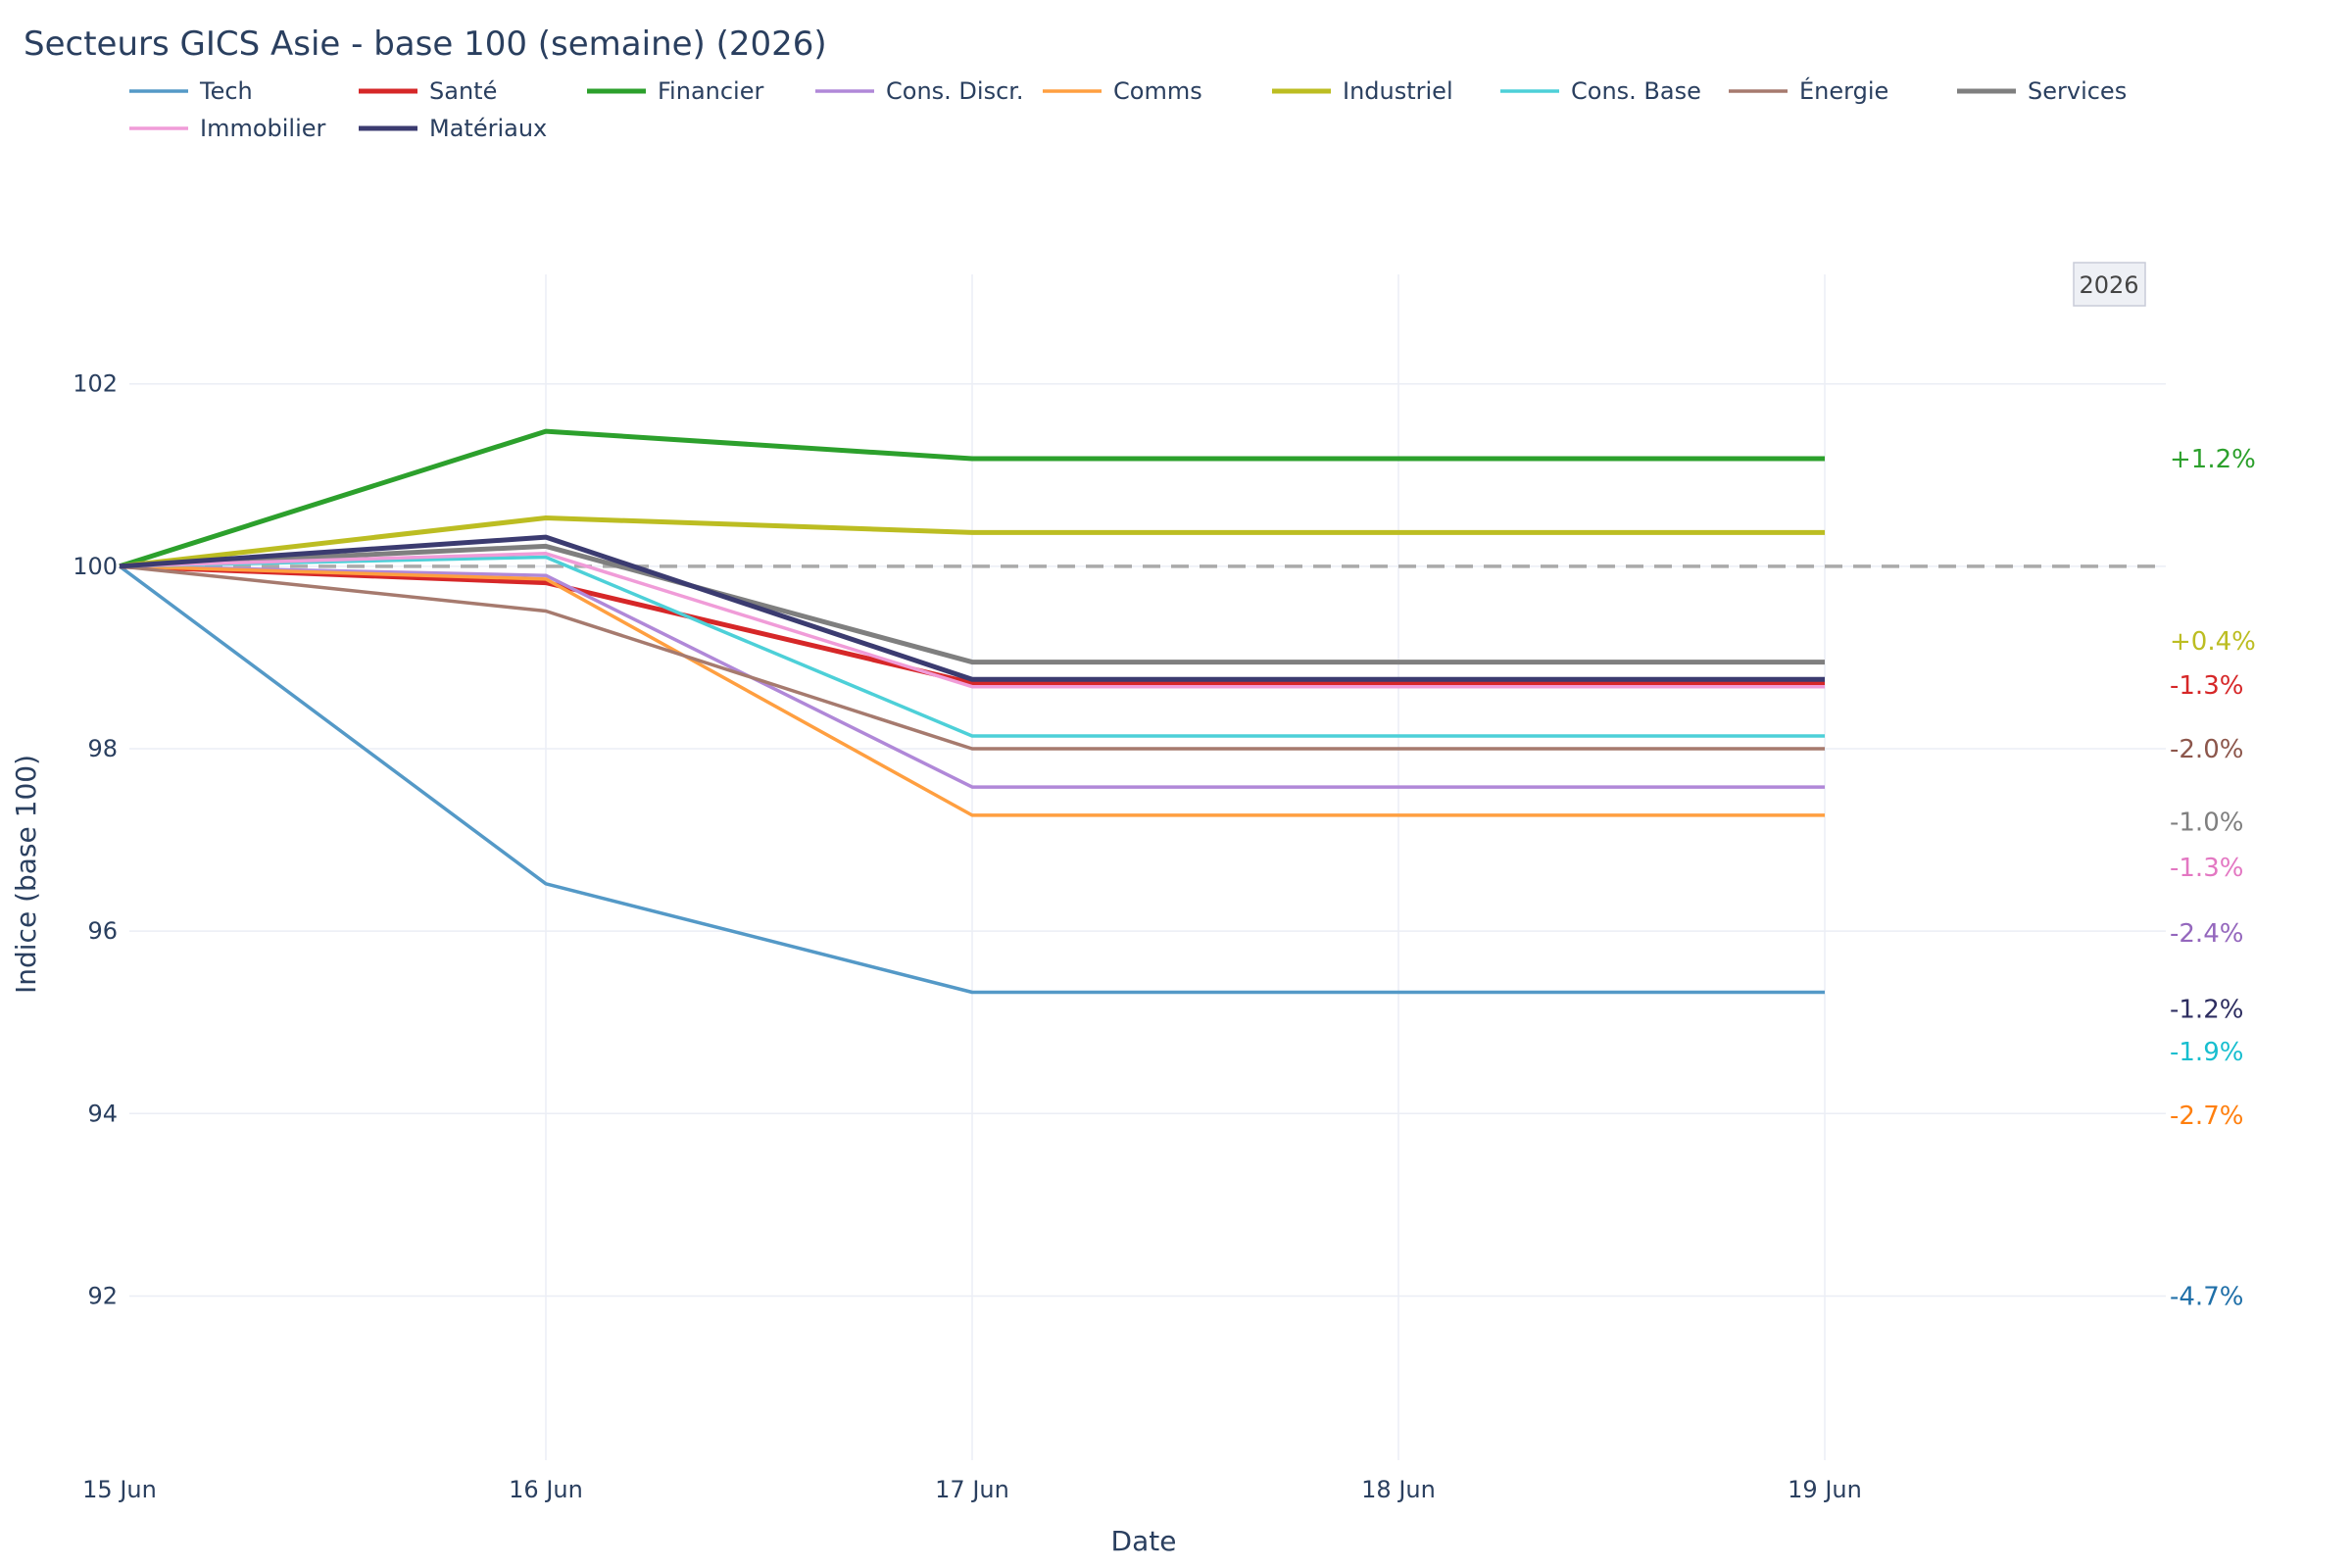 The image size is (2352, 1568). What do you see at coordinates (955, 91) in the screenshot?
I see `legend-label-cons-discr: Cons. Discr.` at bounding box center [955, 91].